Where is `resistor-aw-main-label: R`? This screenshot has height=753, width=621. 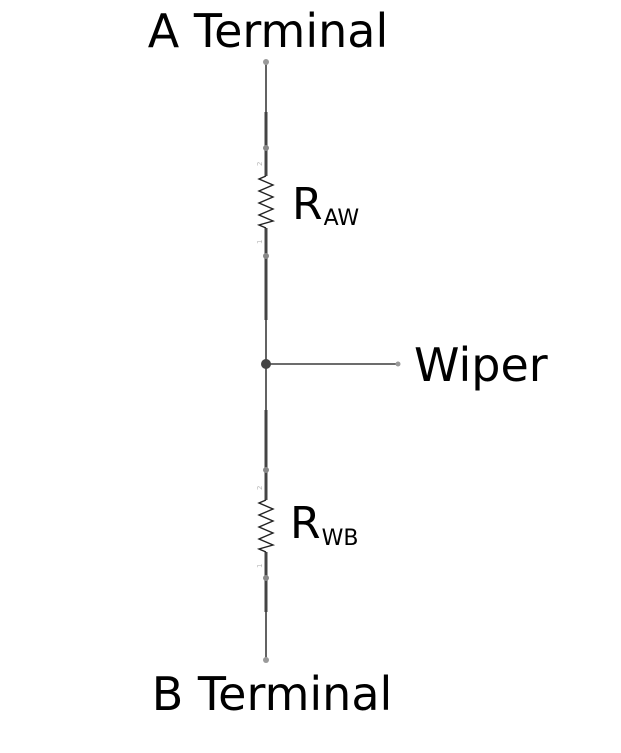 resistor-aw-main-label: R is located at coordinates (307, 204).